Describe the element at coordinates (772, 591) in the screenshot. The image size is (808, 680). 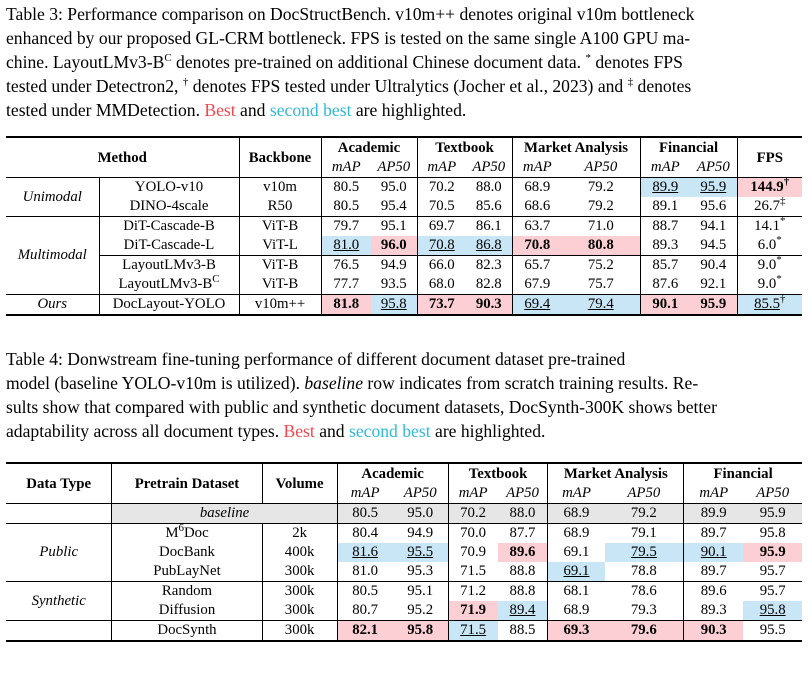
I see `value-cell: 95.7` at that location.